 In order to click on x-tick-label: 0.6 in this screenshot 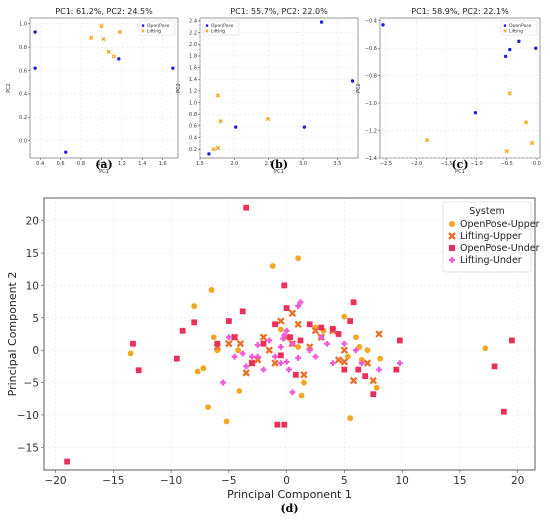, I will do `click(61, 164)`.